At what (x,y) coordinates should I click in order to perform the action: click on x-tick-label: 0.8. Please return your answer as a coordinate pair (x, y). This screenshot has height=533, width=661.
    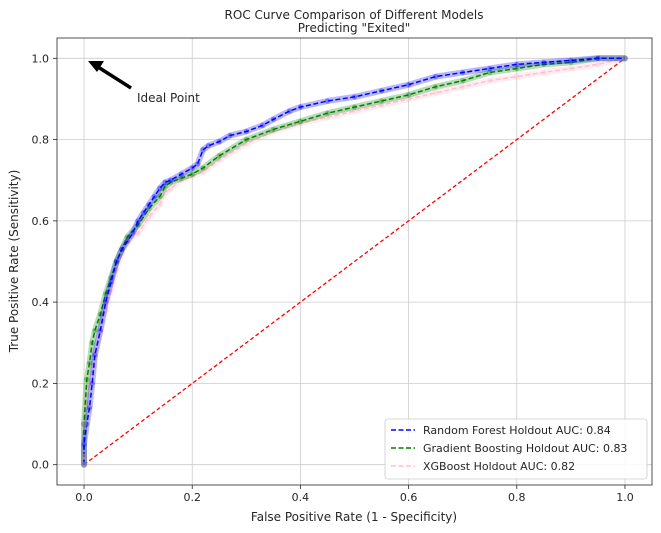
    Looking at the image, I should click on (517, 497).